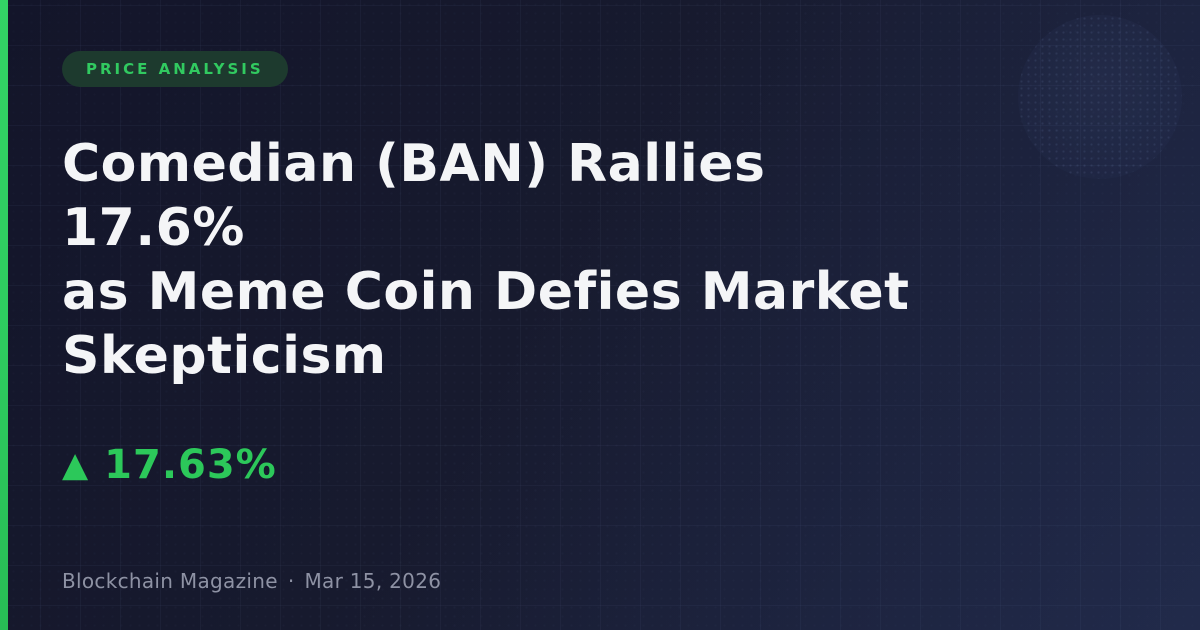  I want to click on price-change-value: 17.63%, so click(190, 465).